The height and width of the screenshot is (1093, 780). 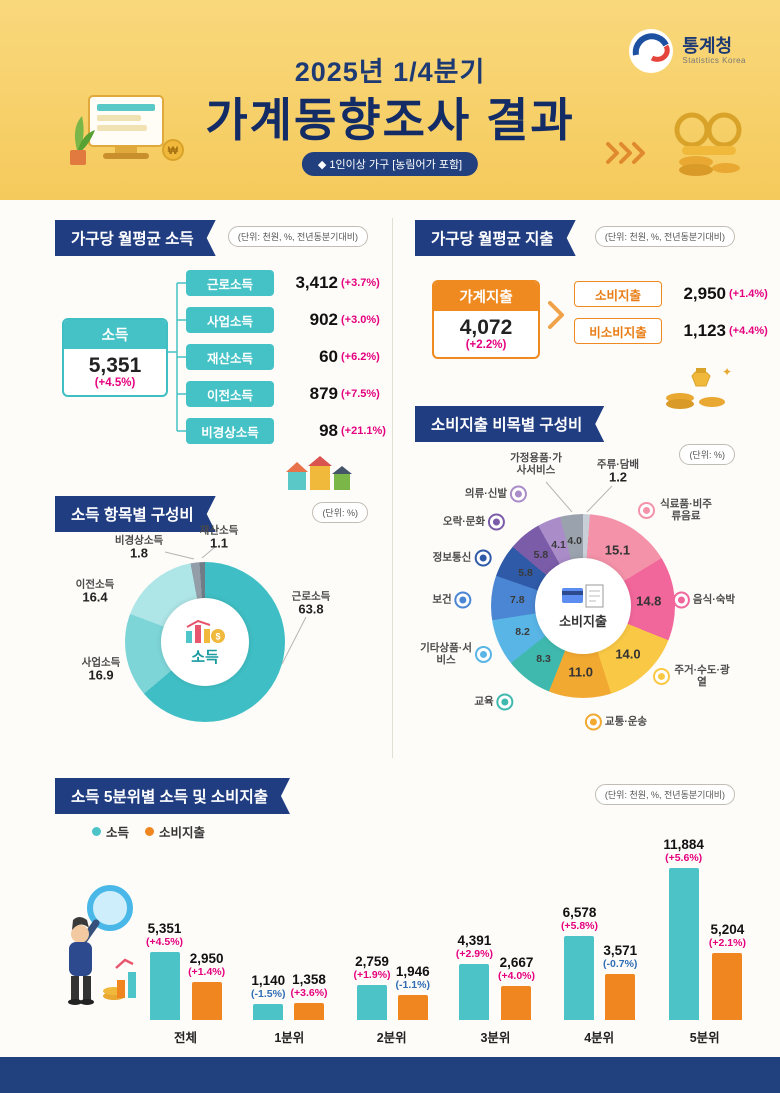 What do you see at coordinates (286, 394) in the screenshot?
I see `summary-item-row: 이전소득 879 (+7.5%)` at bounding box center [286, 394].